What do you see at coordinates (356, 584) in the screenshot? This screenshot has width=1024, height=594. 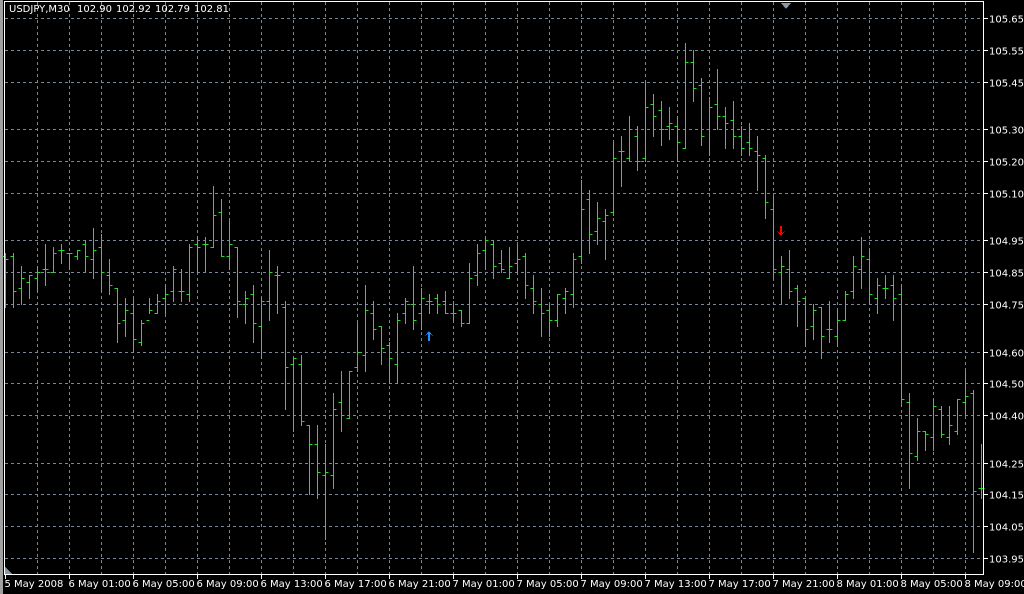 I see `time-tick-label: 6 May 17:00` at bounding box center [356, 584].